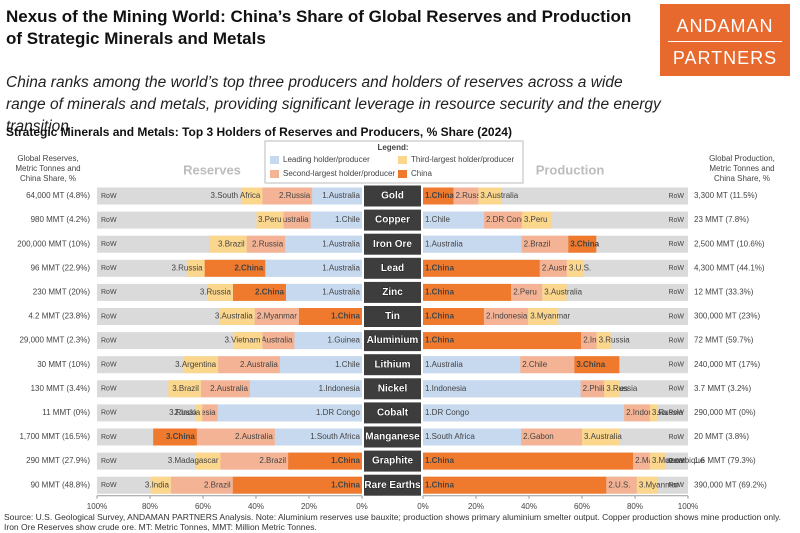 The image size is (800, 533). I want to click on mineral-label: Tin, so click(392, 316).